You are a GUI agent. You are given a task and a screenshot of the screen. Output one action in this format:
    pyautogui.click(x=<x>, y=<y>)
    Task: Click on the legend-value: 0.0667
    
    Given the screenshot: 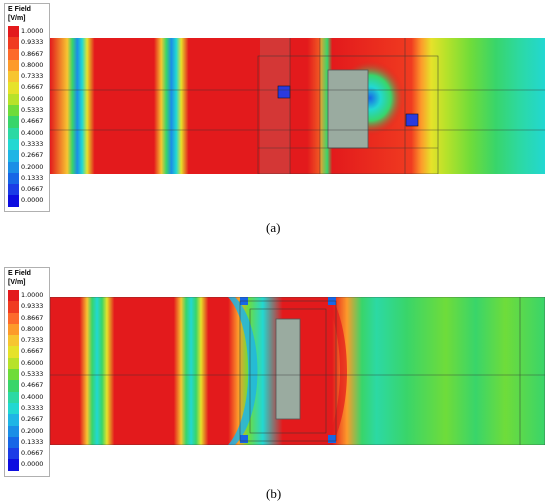 What is the action you would take?
    pyautogui.click(x=32, y=189)
    